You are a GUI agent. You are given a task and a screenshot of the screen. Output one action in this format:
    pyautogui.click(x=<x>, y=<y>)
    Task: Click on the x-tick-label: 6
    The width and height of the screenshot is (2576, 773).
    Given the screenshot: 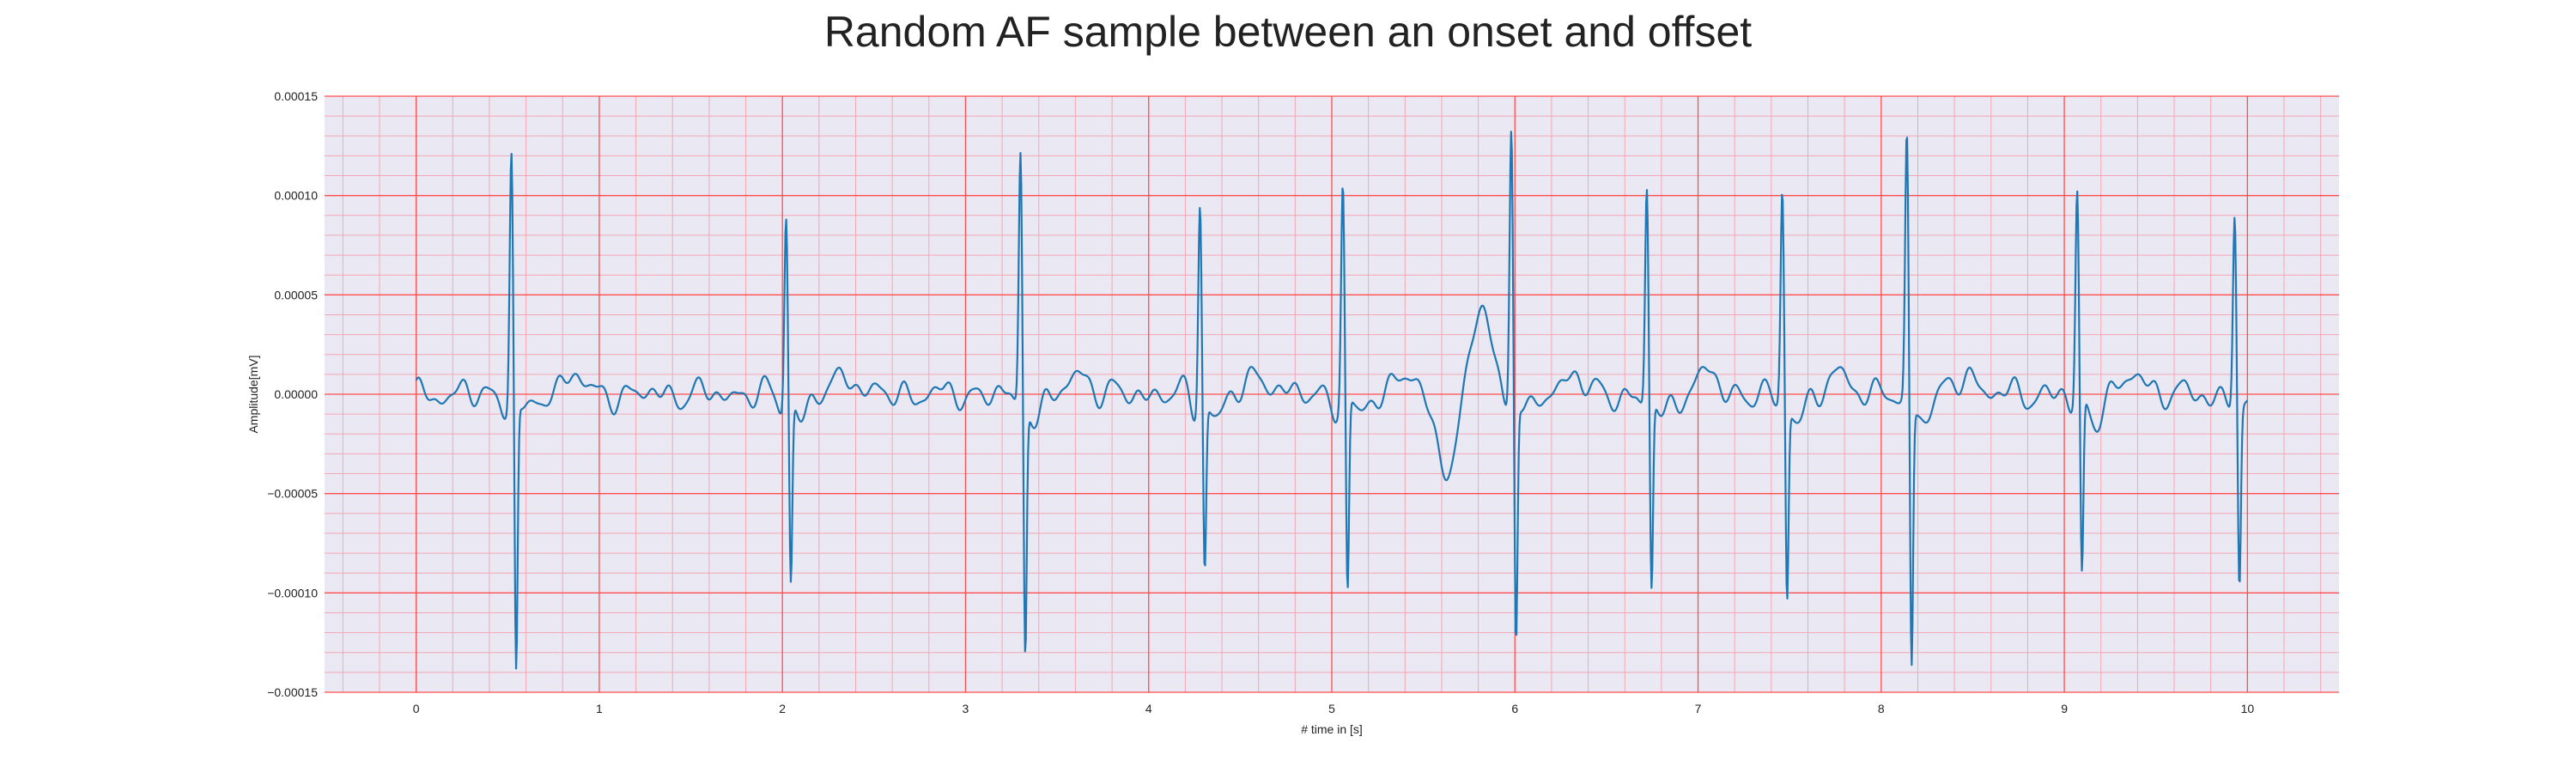 What is the action you would take?
    pyautogui.click(x=1514, y=708)
    